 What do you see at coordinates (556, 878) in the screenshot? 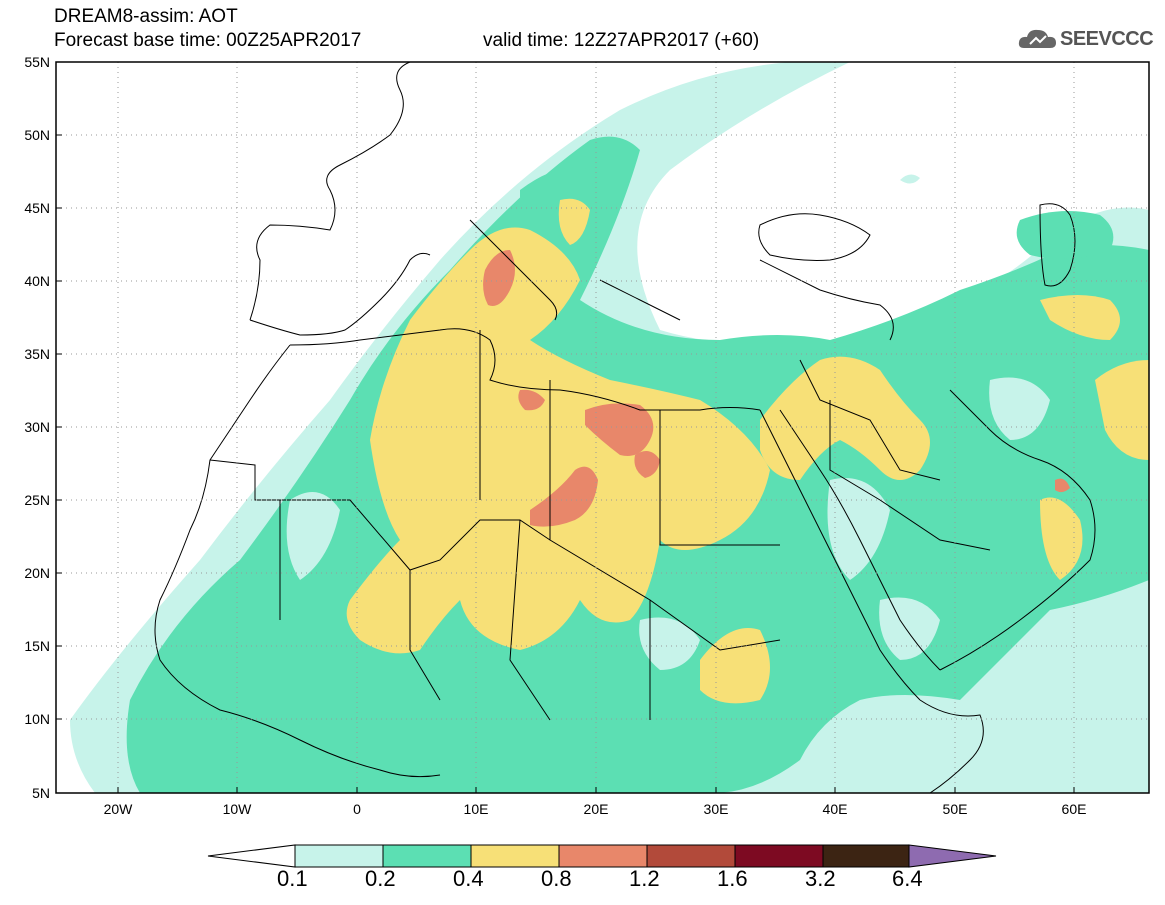
I see `colorbar-label: 0.8` at bounding box center [556, 878].